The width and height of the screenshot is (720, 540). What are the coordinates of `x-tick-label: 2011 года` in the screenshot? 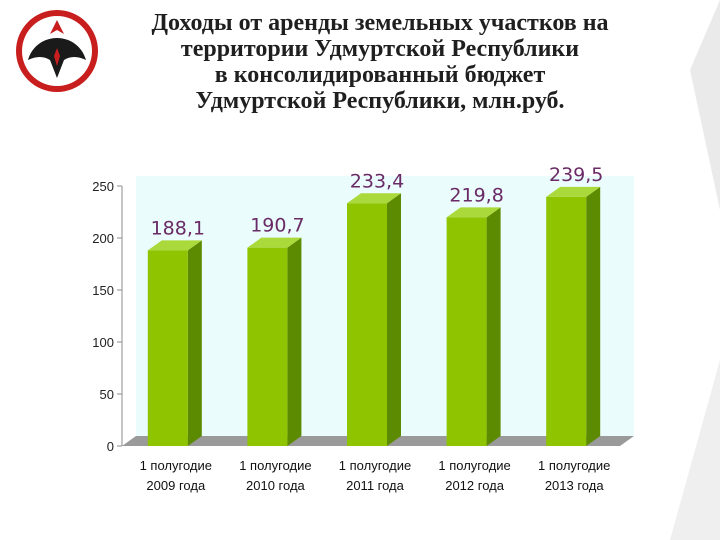 It's located at (375, 485).